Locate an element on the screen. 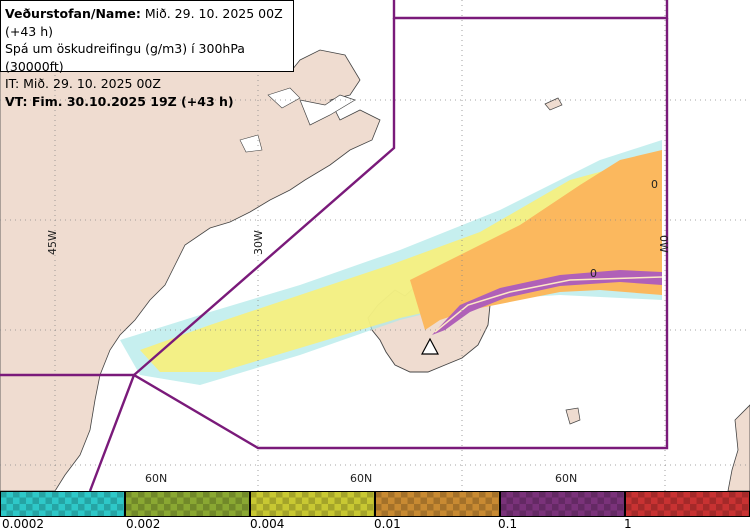  legend-labels: 0.0002 0.002 0.004 0.01 0.1 1 is located at coordinates (375, 524).